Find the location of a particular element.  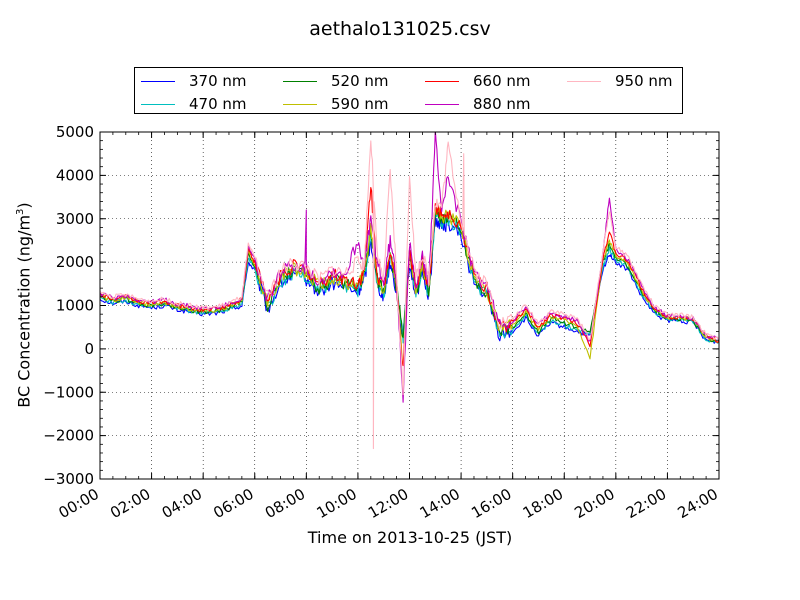

y-tick-label: −1000 is located at coordinates (68, 392).